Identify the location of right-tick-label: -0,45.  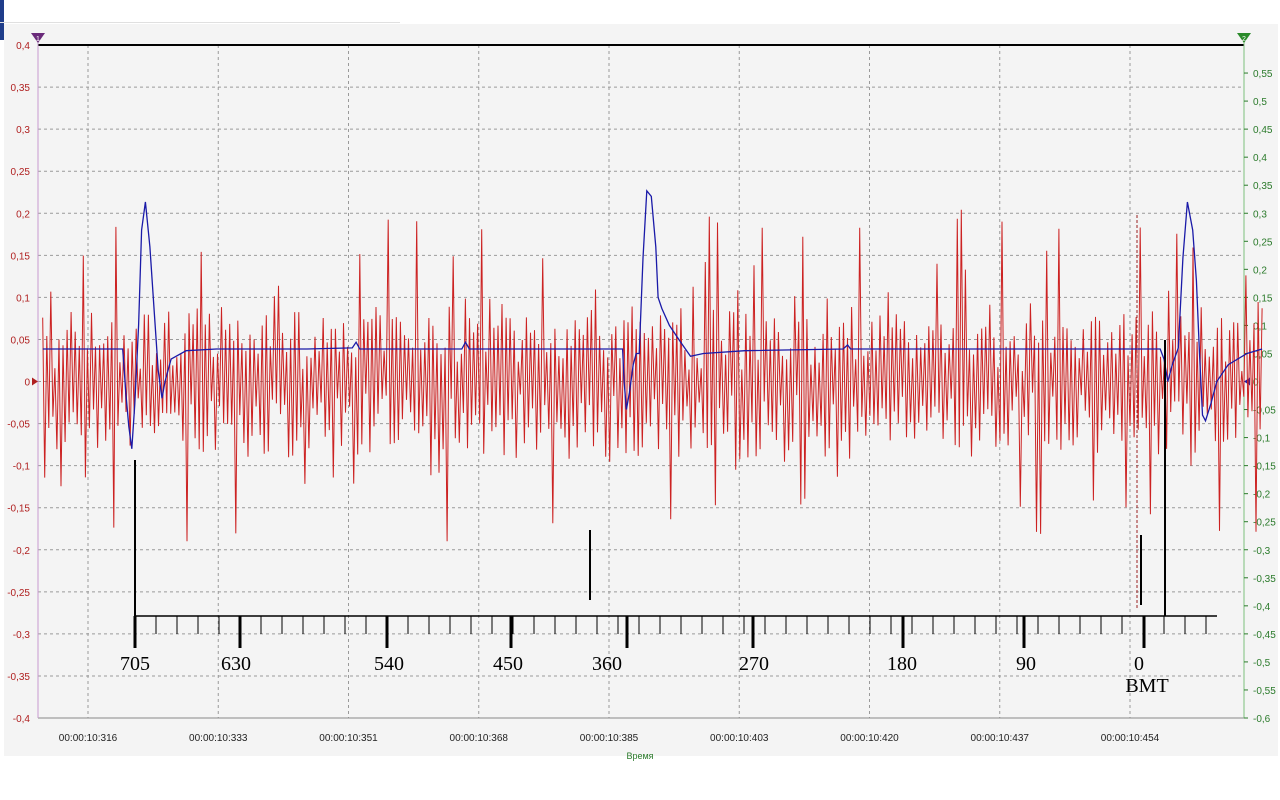
(1264, 635).